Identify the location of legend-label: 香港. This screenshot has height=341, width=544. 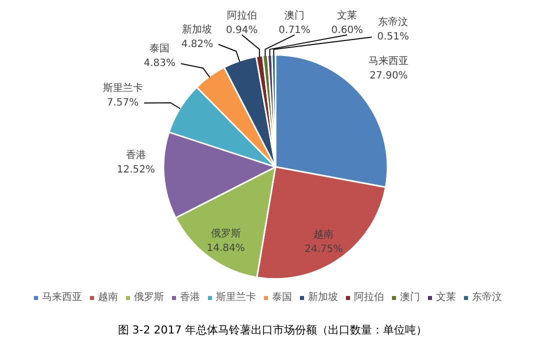
(190, 297).